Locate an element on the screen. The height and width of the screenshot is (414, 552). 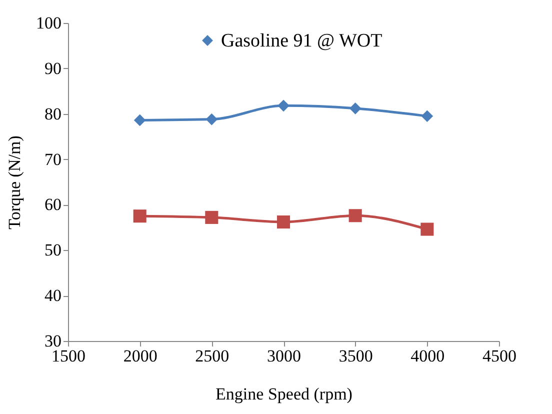
x-tick-label: 2000 is located at coordinates (140, 356).